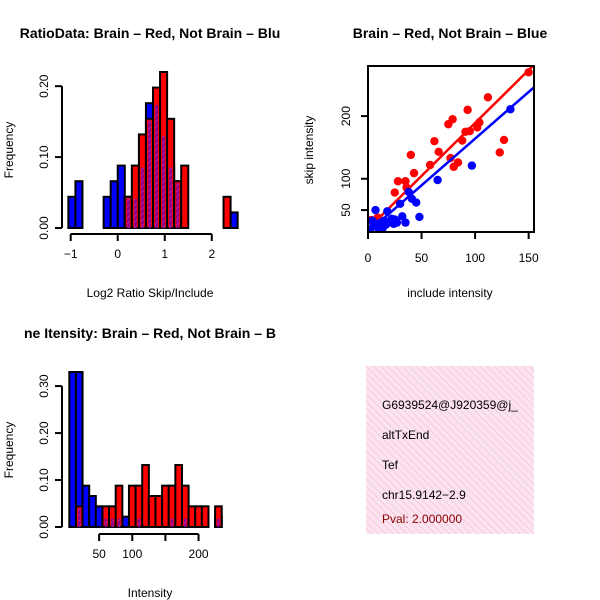  Describe the element at coordinates (44, 433) in the screenshot. I see `intensity-y-tick-label-2: 0.20` at that location.